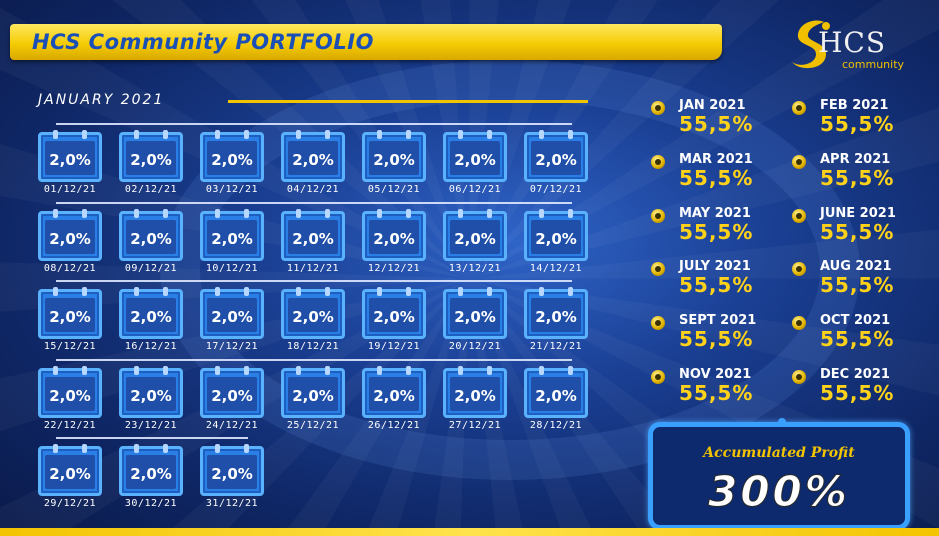 The image size is (939, 536). What do you see at coordinates (811, 44) in the screenshot?
I see `hcs-logo-mark-icon` at bounding box center [811, 44].